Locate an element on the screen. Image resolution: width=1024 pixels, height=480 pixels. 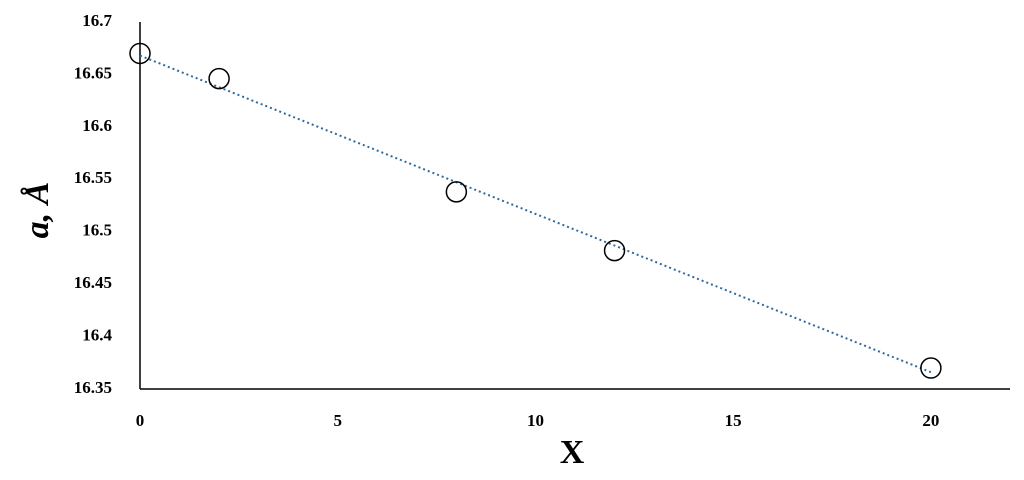
y-tick-label: 16.55 is located at coordinates (93, 177).